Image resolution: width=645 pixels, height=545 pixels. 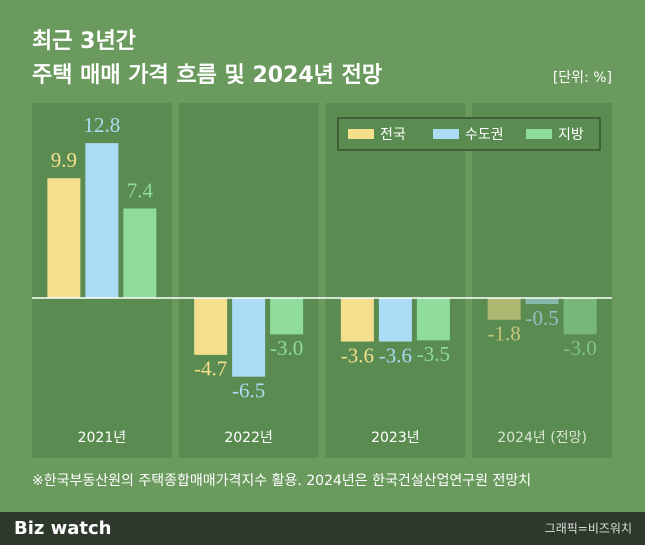 What do you see at coordinates (582, 78) in the screenshot?
I see `unit-label: [단위: %]` at bounding box center [582, 78].